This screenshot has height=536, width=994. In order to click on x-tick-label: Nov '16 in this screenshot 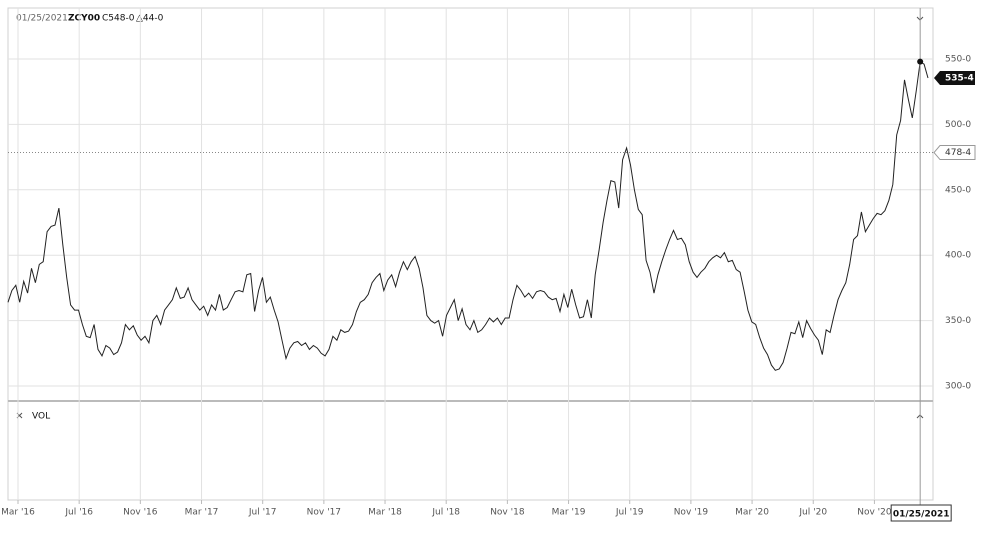, I will do `click(140, 513)`.